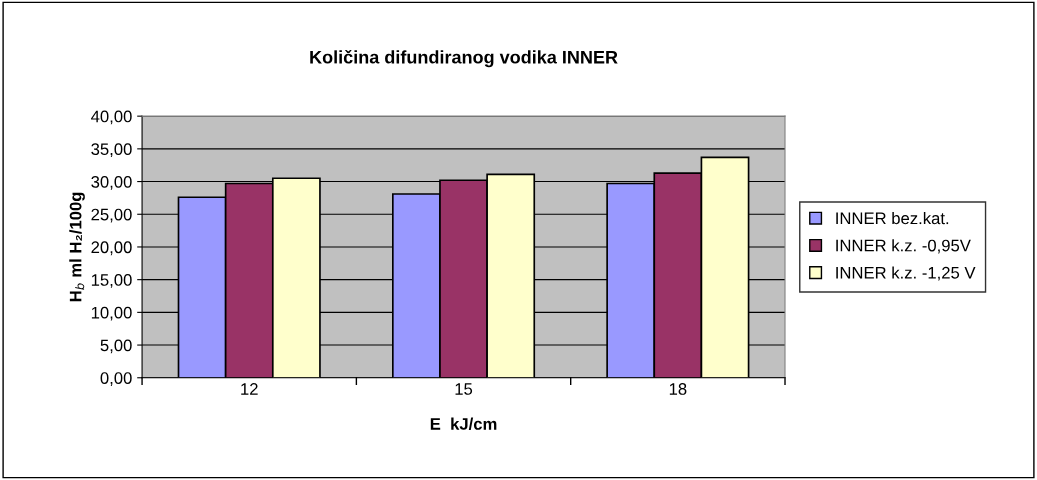 The width and height of the screenshot is (1037, 480). I want to click on y-tick-label: 15,00, so click(111, 281).